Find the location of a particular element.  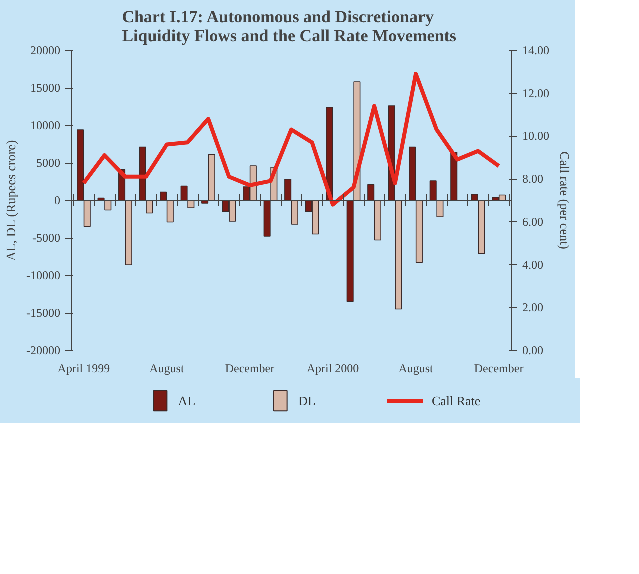

legend-label: AL is located at coordinates (187, 401).